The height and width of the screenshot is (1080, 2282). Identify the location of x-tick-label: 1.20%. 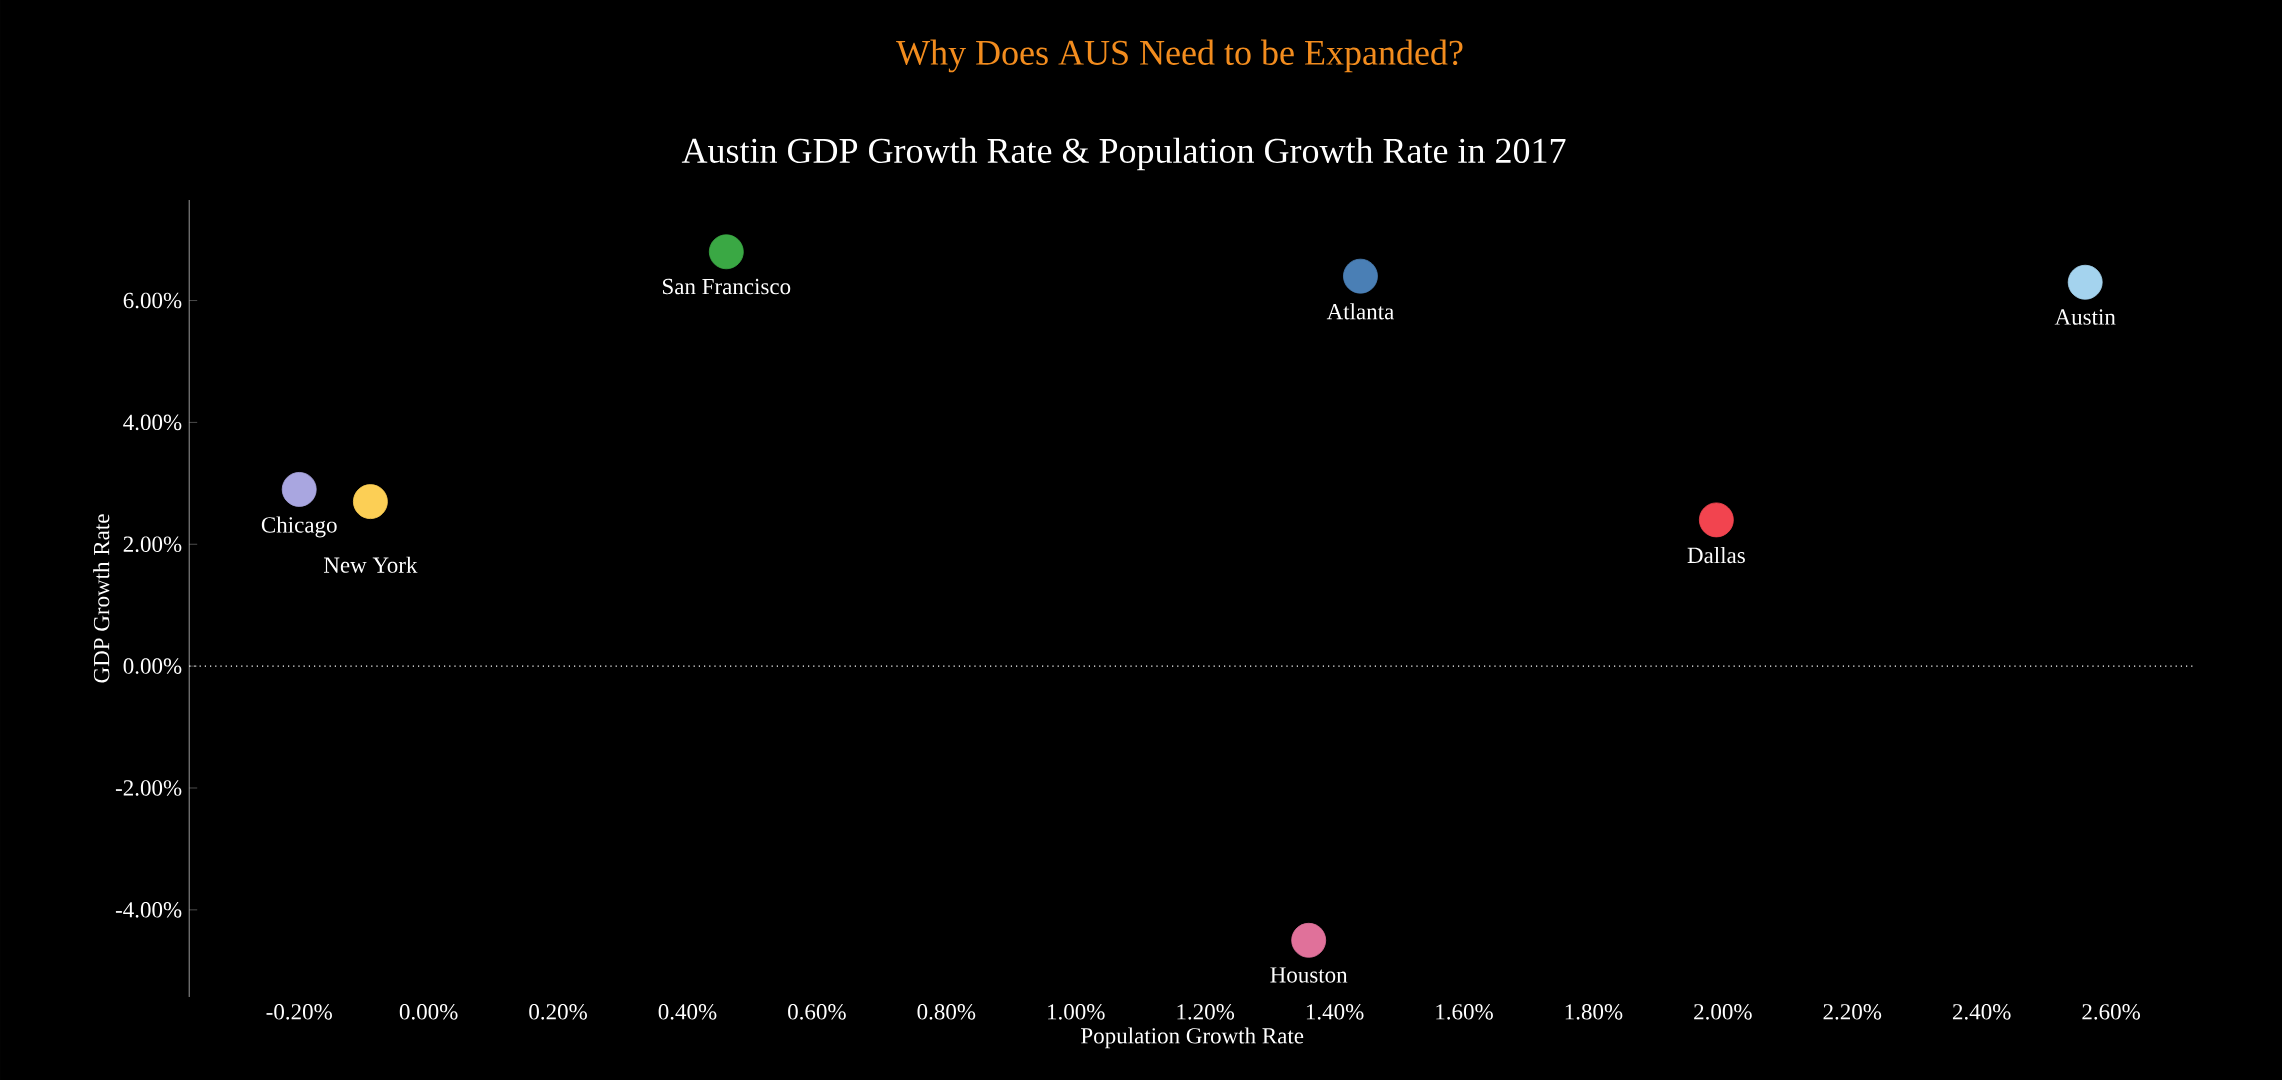
(1206, 1012).